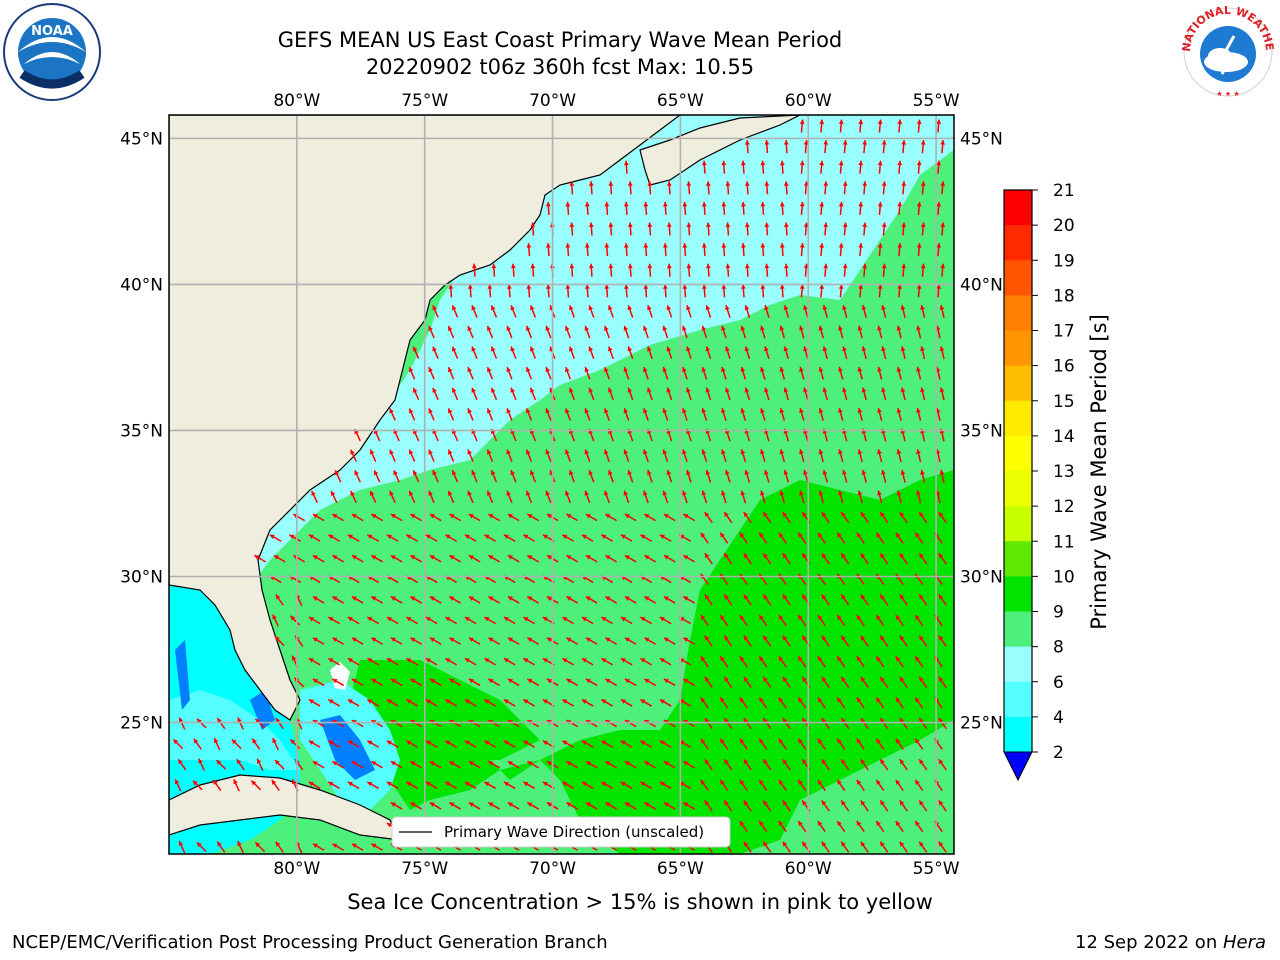 Image resolution: width=1280 pixels, height=960 pixels. What do you see at coordinates (1064, 261) in the screenshot?
I see `colorbar-tick-label: 19` at bounding box center [1064, 261].